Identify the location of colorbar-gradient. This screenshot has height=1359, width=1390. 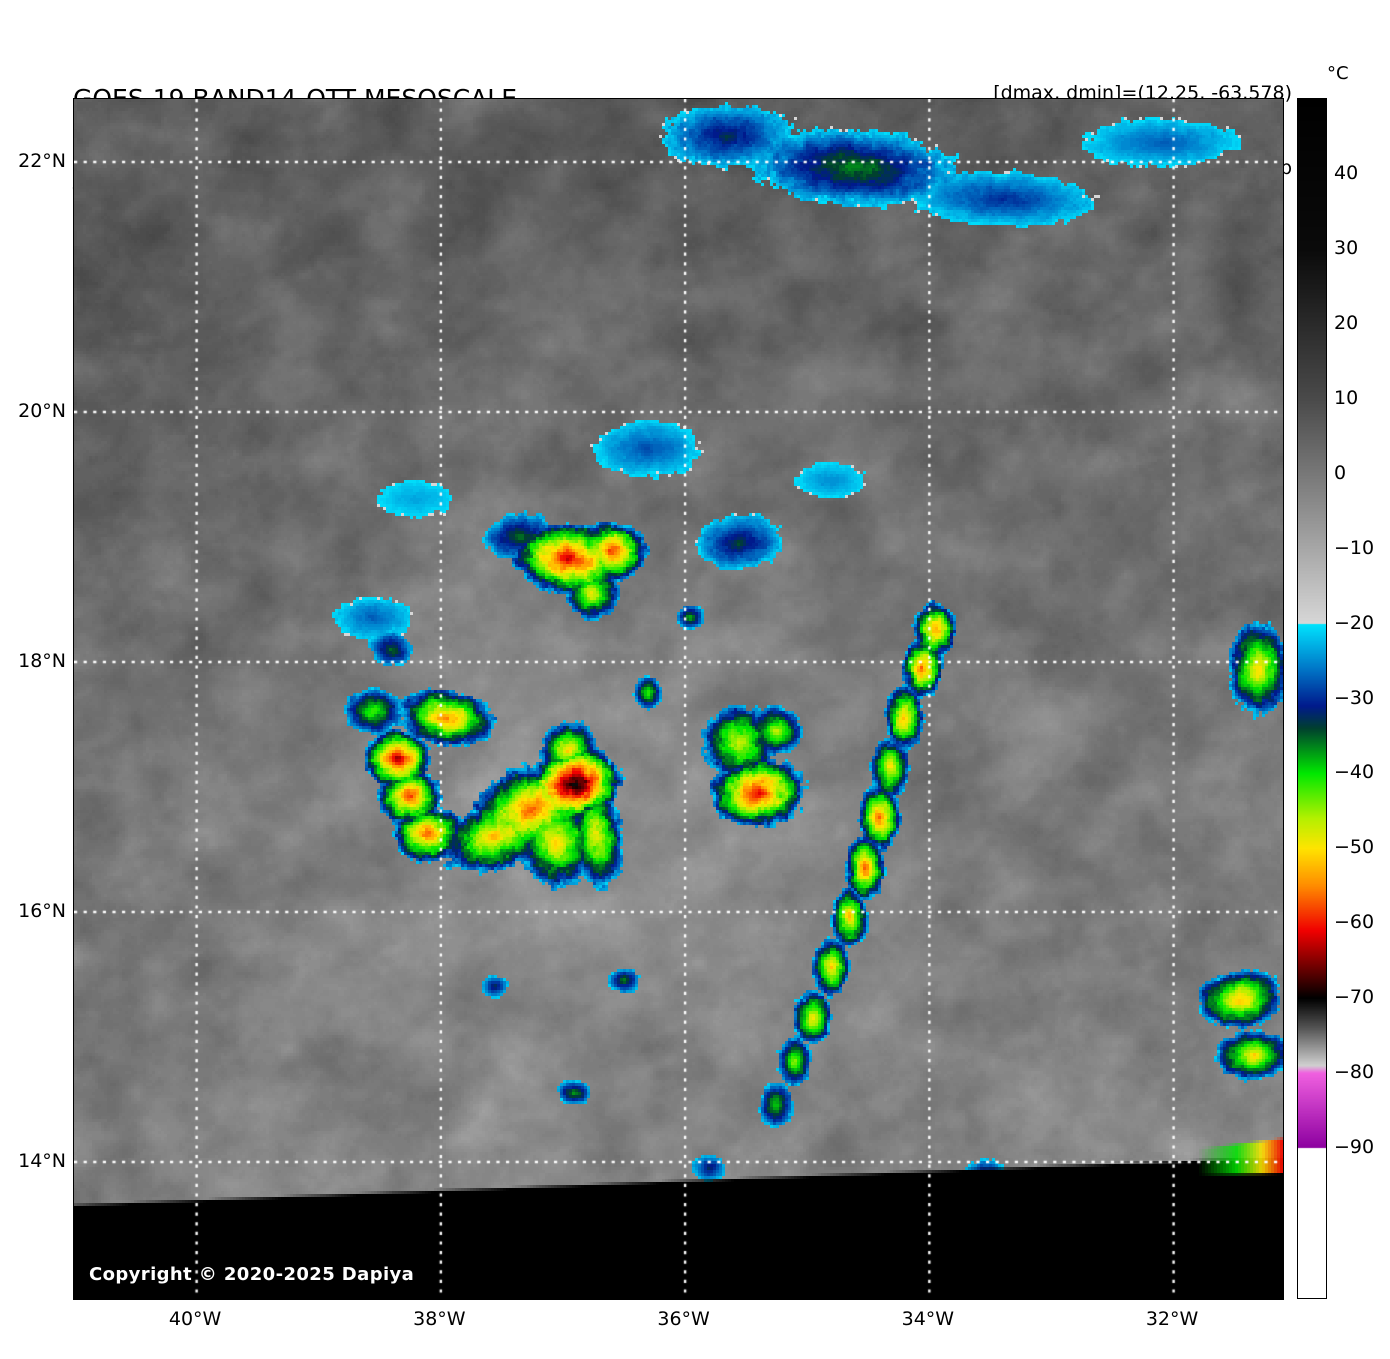
(1312, 698).